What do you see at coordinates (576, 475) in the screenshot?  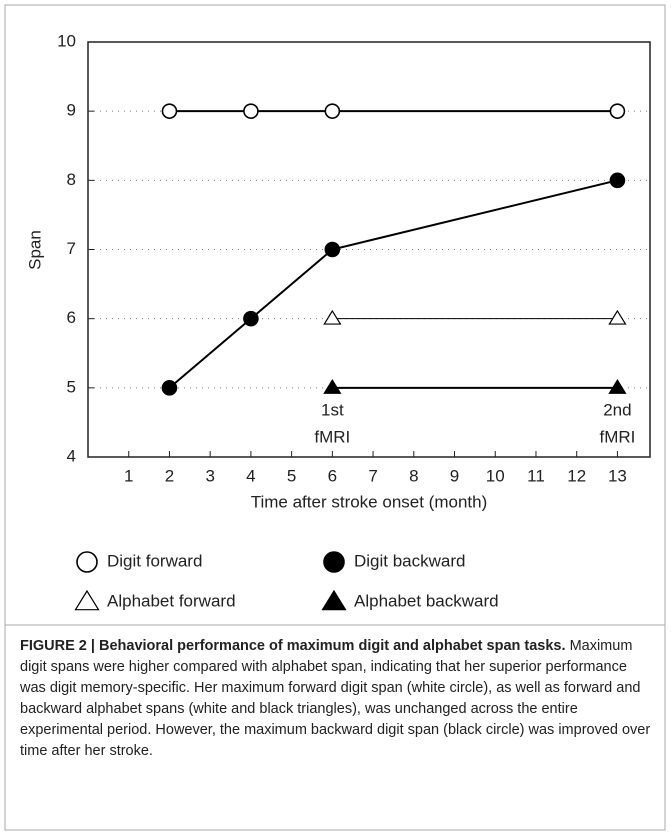 I see `x-tick-label: 12` at bounding box center [576, 475].